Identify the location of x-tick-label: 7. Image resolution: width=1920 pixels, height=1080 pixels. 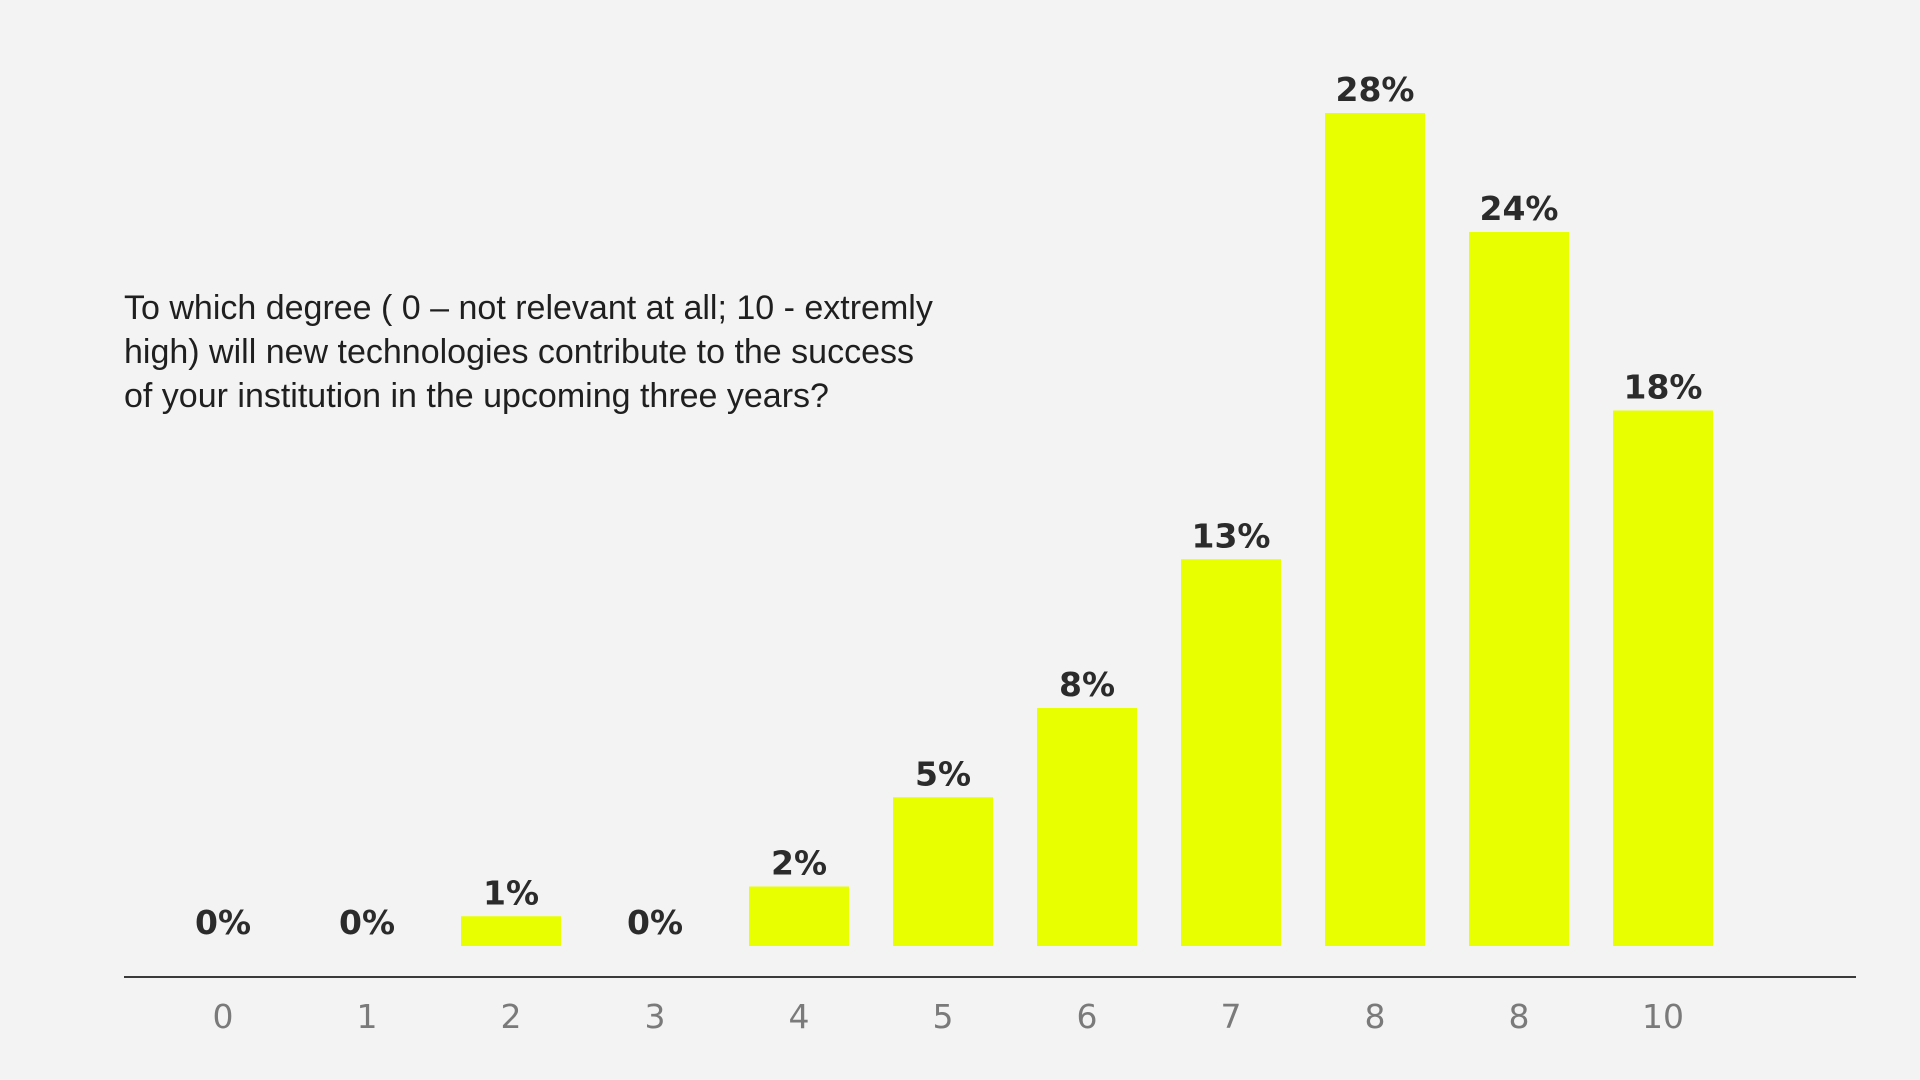
(1231, 1016).